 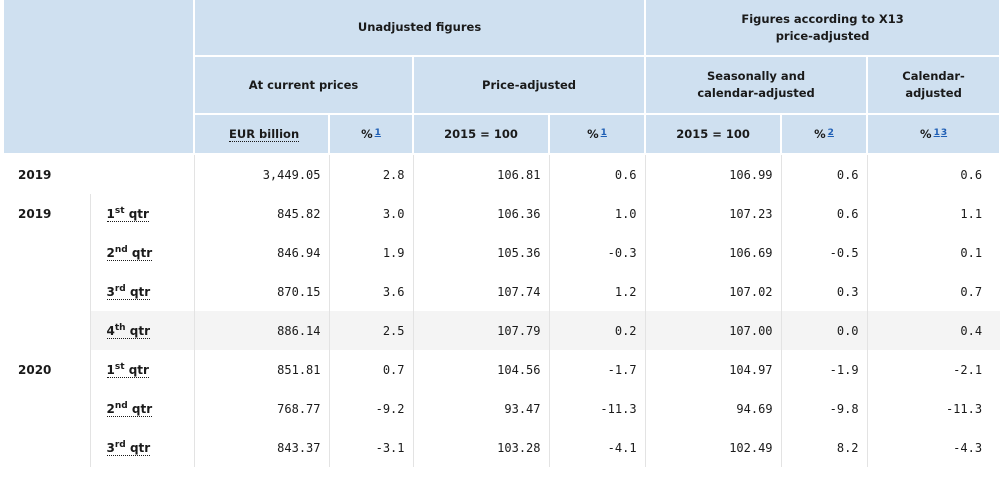 What do you see at coordinates (713, 330) in the screenshot?
I see `value-cell: 107.00` at bounding box center [713, 330].